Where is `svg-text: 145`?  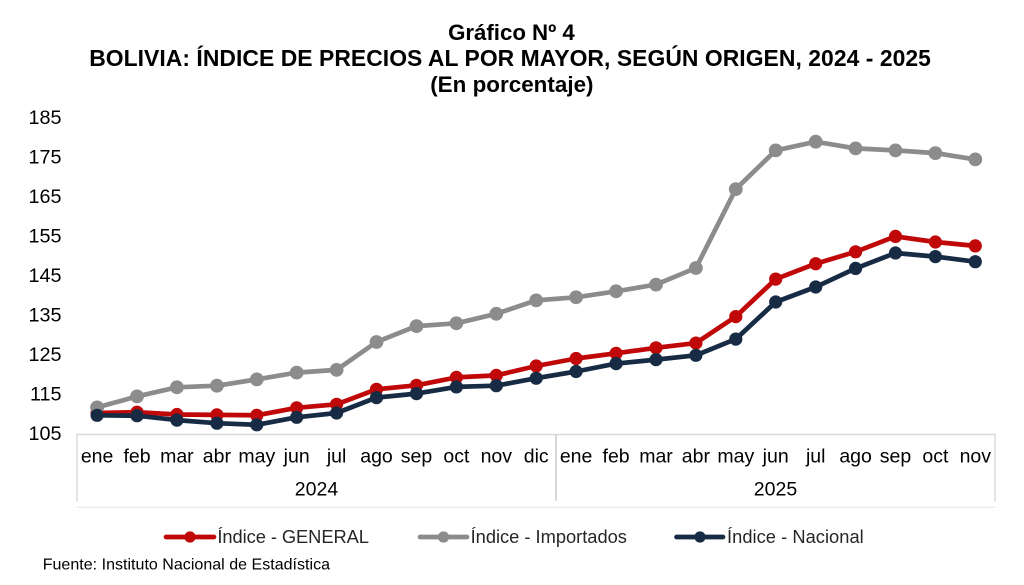 svg-text: 145 is located at coordinates (44, 276).